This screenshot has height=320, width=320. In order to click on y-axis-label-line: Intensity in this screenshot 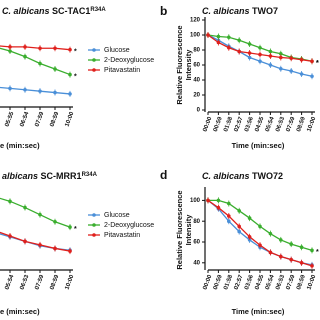, I will do `click(188, 65)`.